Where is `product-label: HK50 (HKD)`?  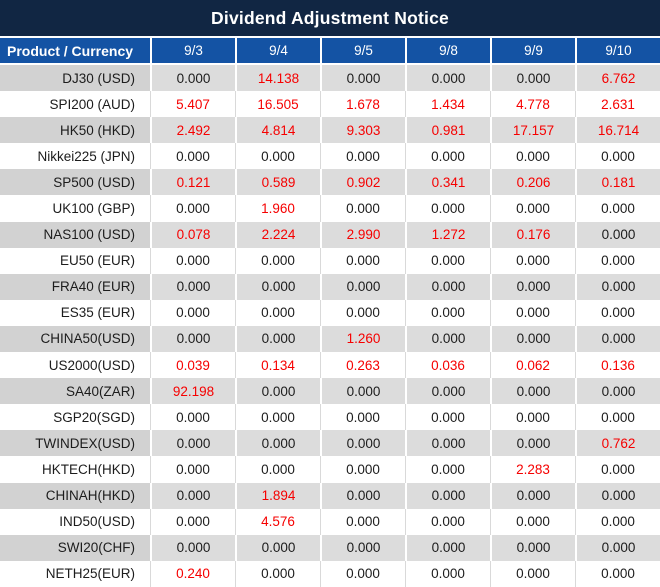 product-label: HK50 (HKD) is located at coordinates (75, 130).